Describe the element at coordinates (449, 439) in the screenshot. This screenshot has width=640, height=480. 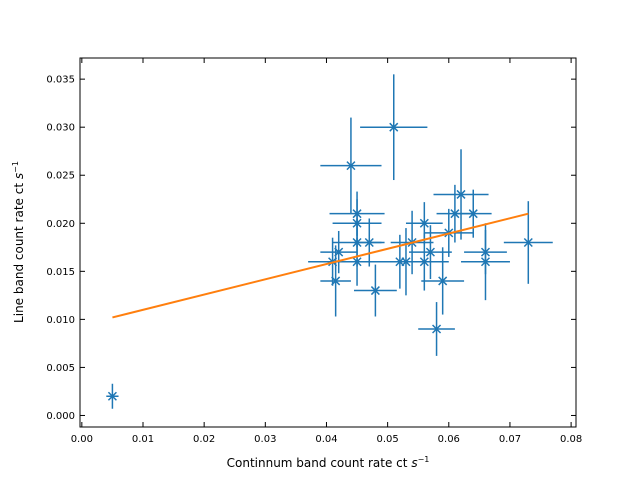
I see `x-tick-label: 0.06` at that location.